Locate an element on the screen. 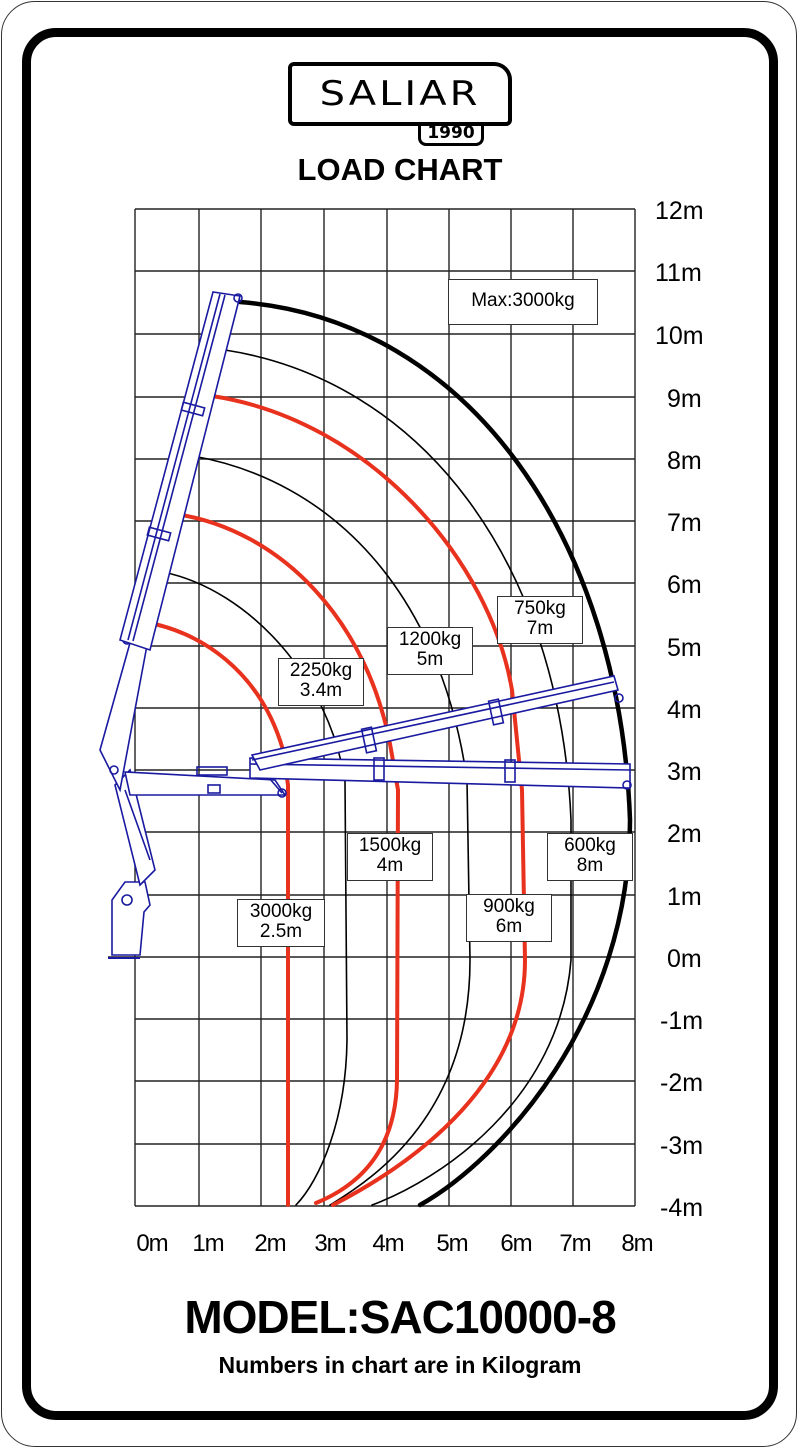 This screenshot has width=800, height=1450. load-kg: 900kg is located at coordinates (509, 906).